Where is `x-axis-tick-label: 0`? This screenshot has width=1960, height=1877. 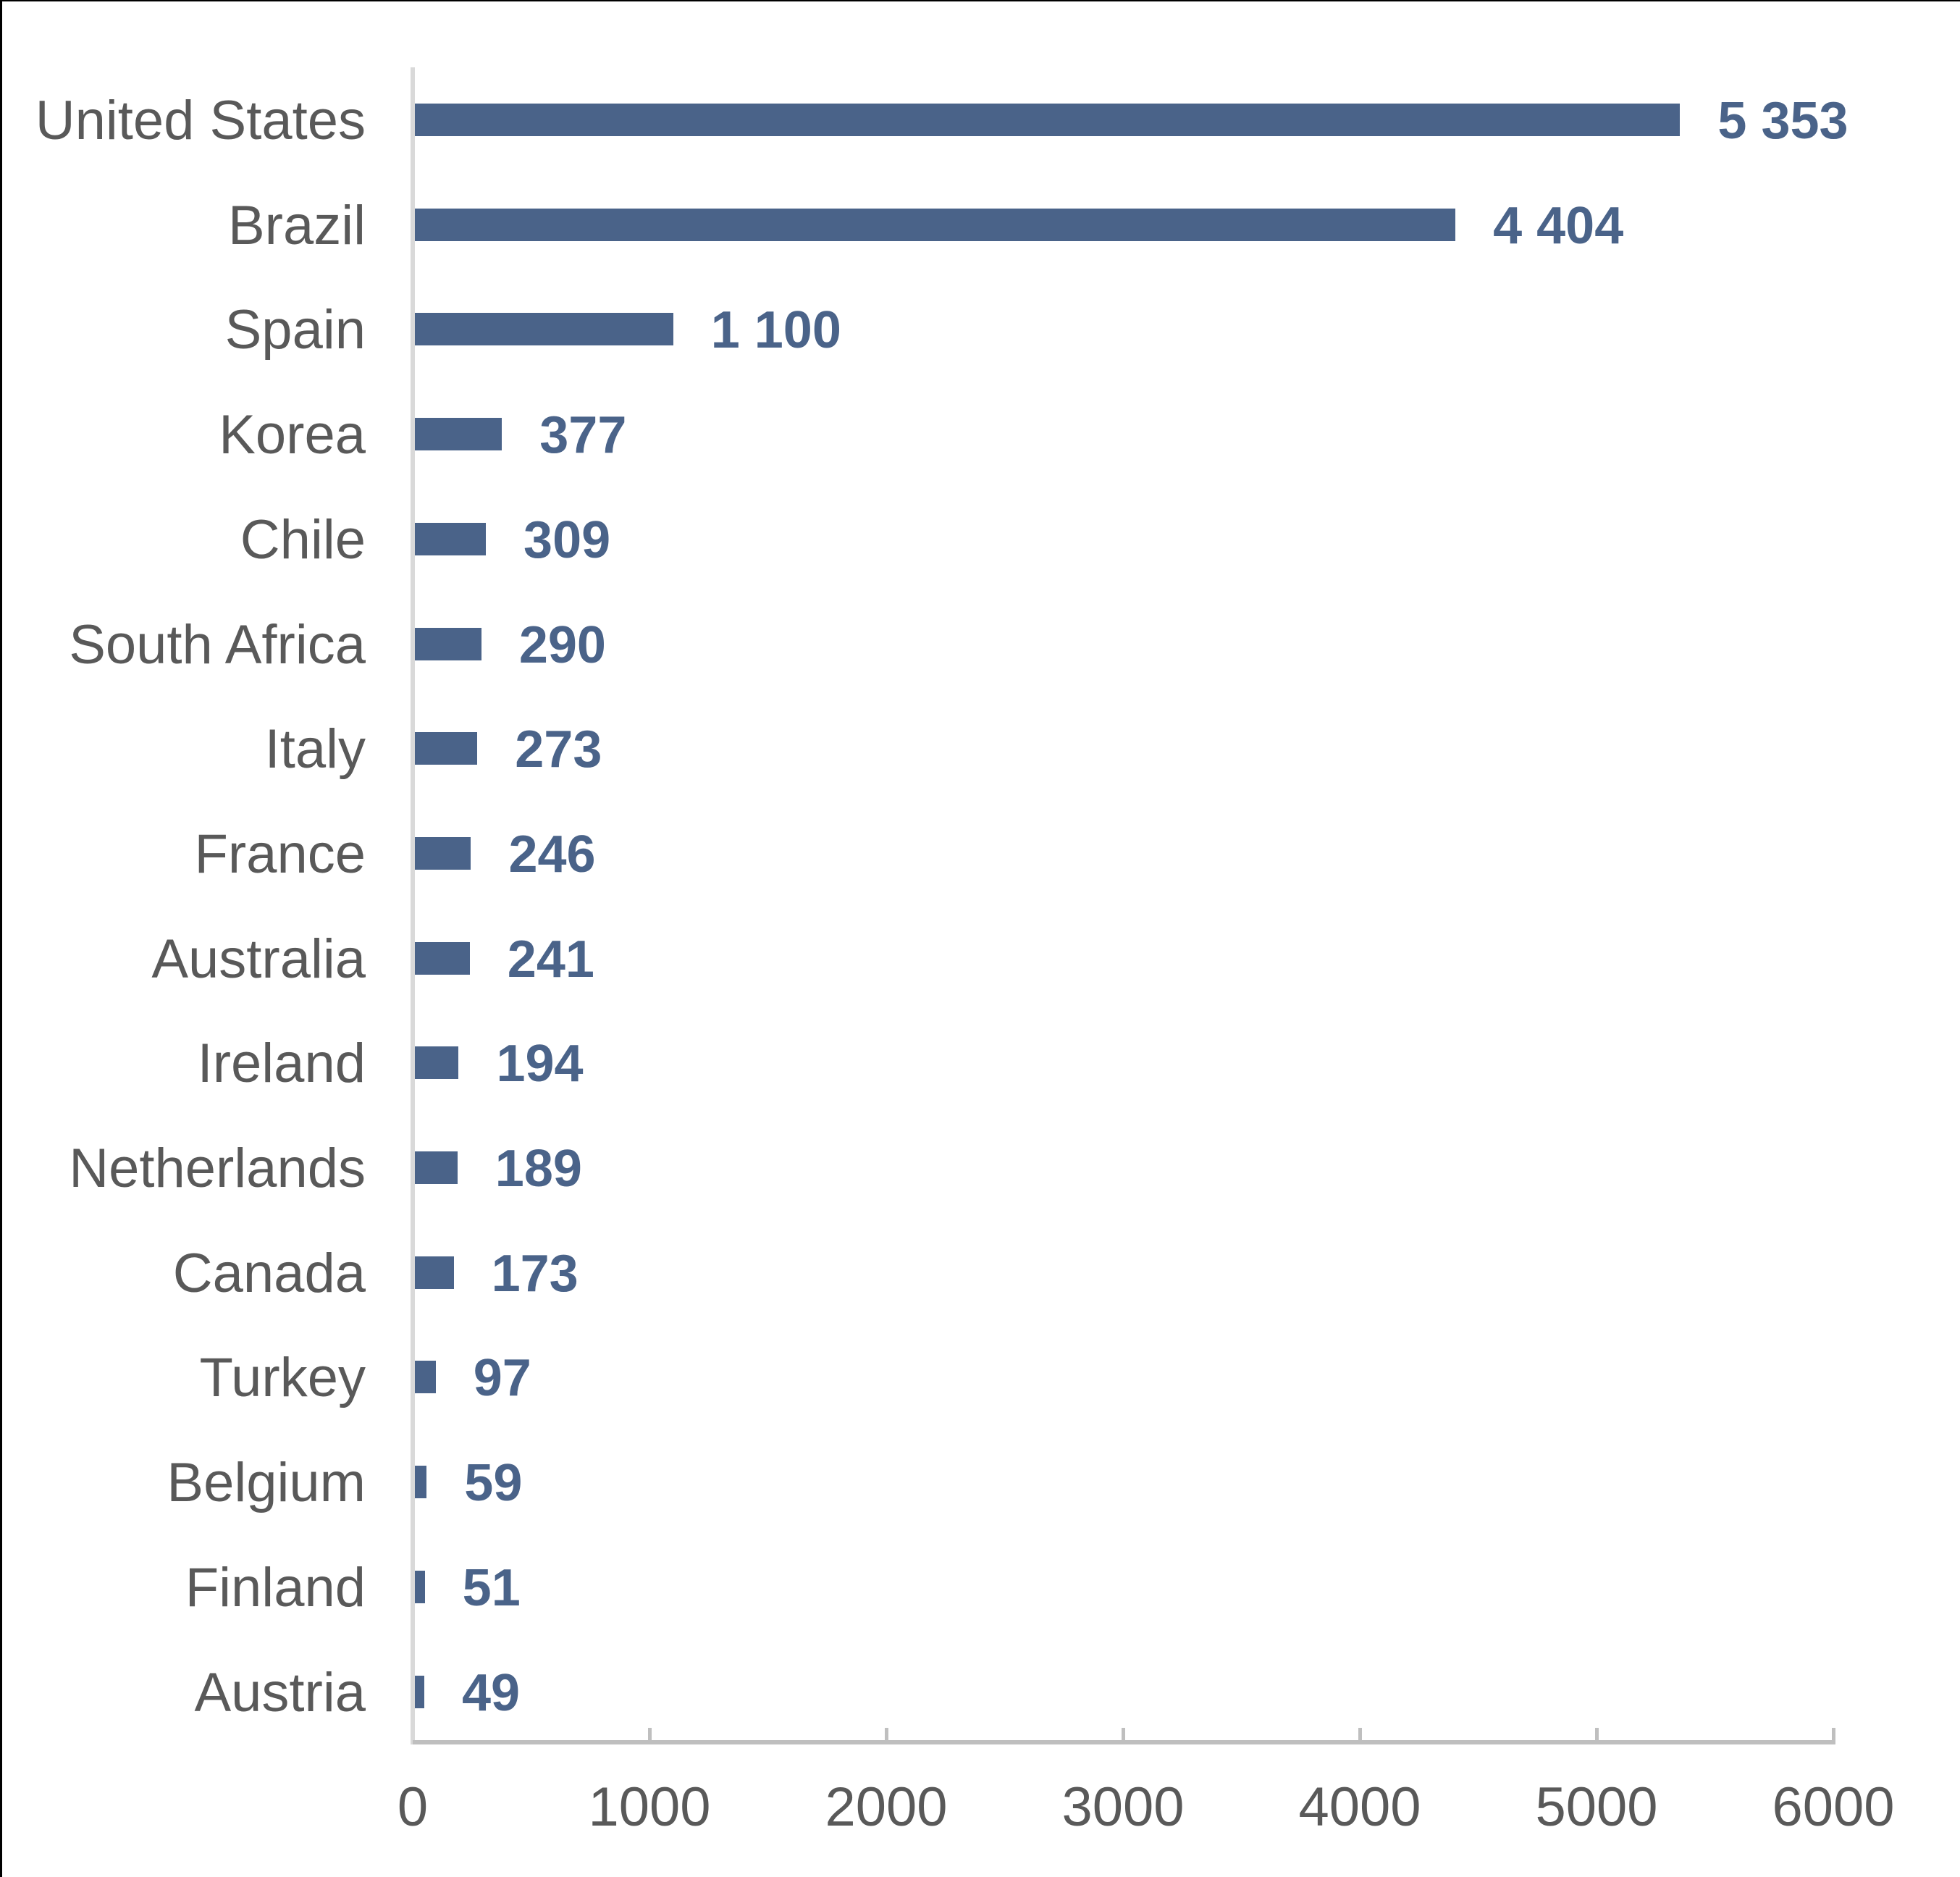 x-axis-tick-label: 0 is located at coordinates (413, 1807).